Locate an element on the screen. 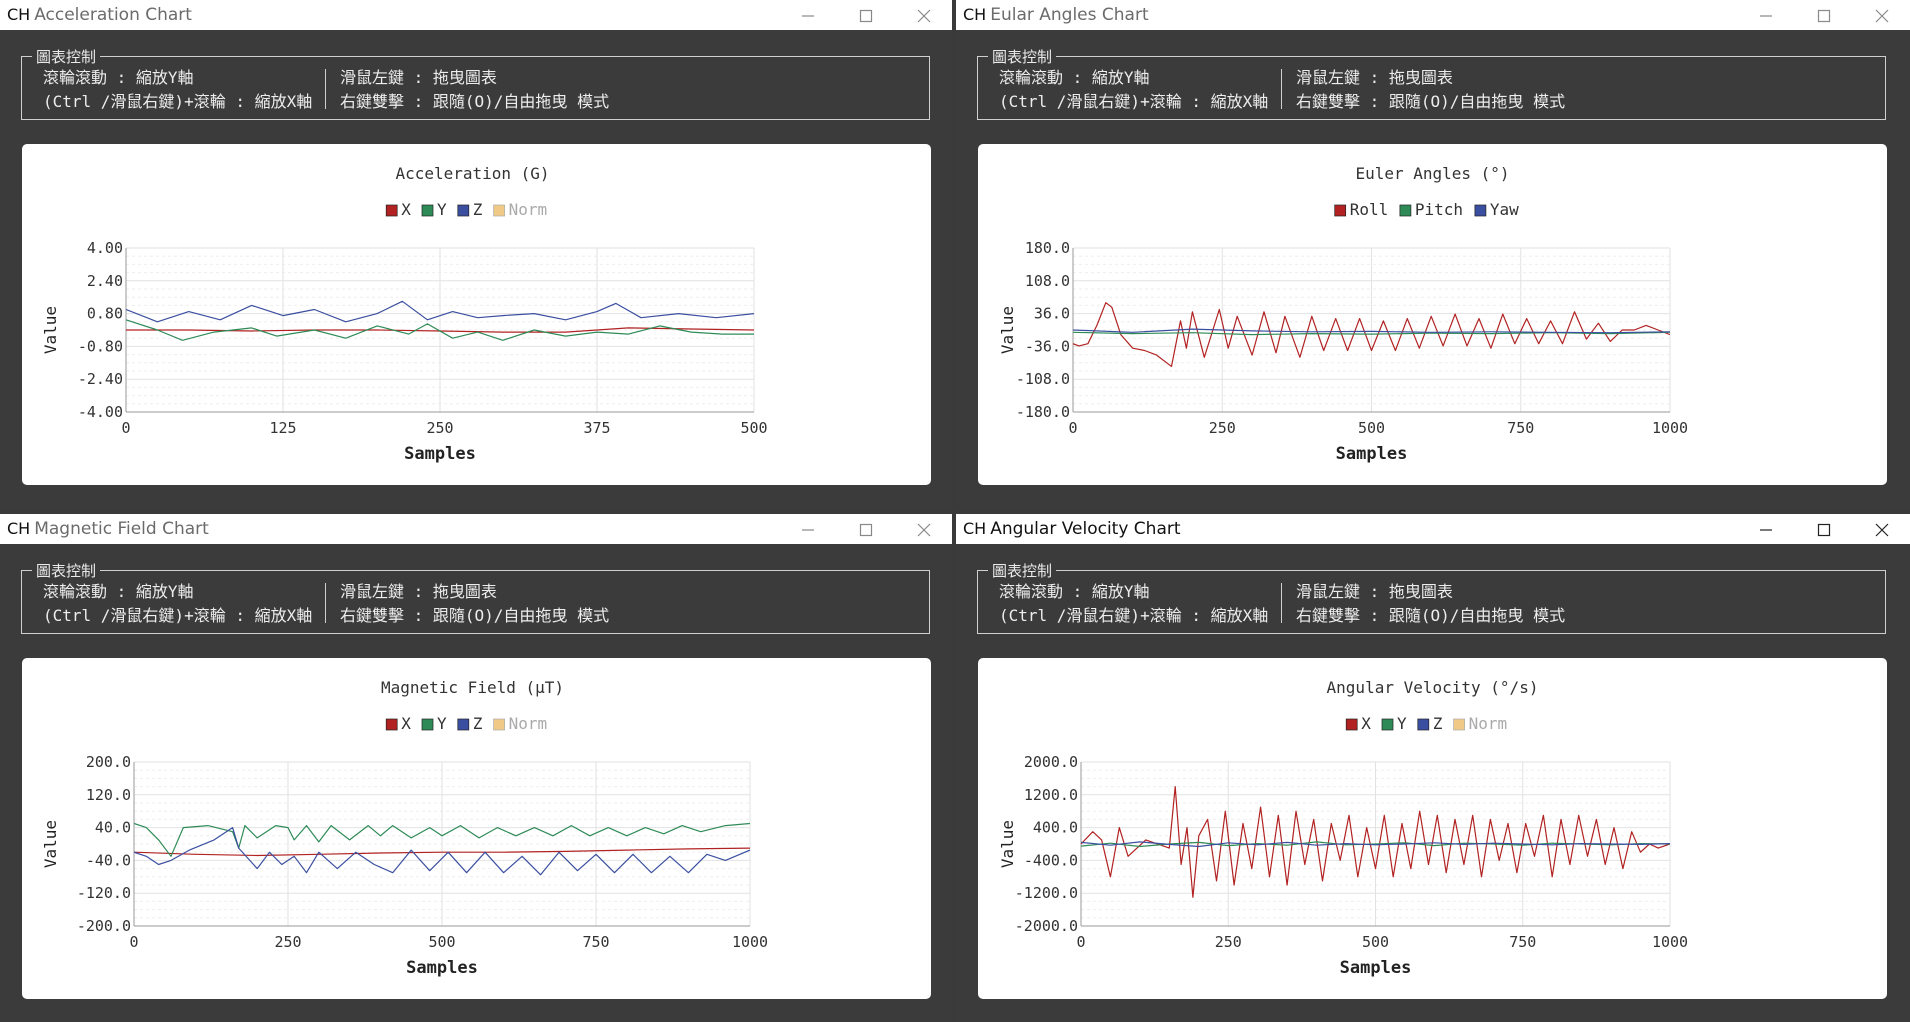  y-tick-label: -40.0 is located at coordinates (108, 860).